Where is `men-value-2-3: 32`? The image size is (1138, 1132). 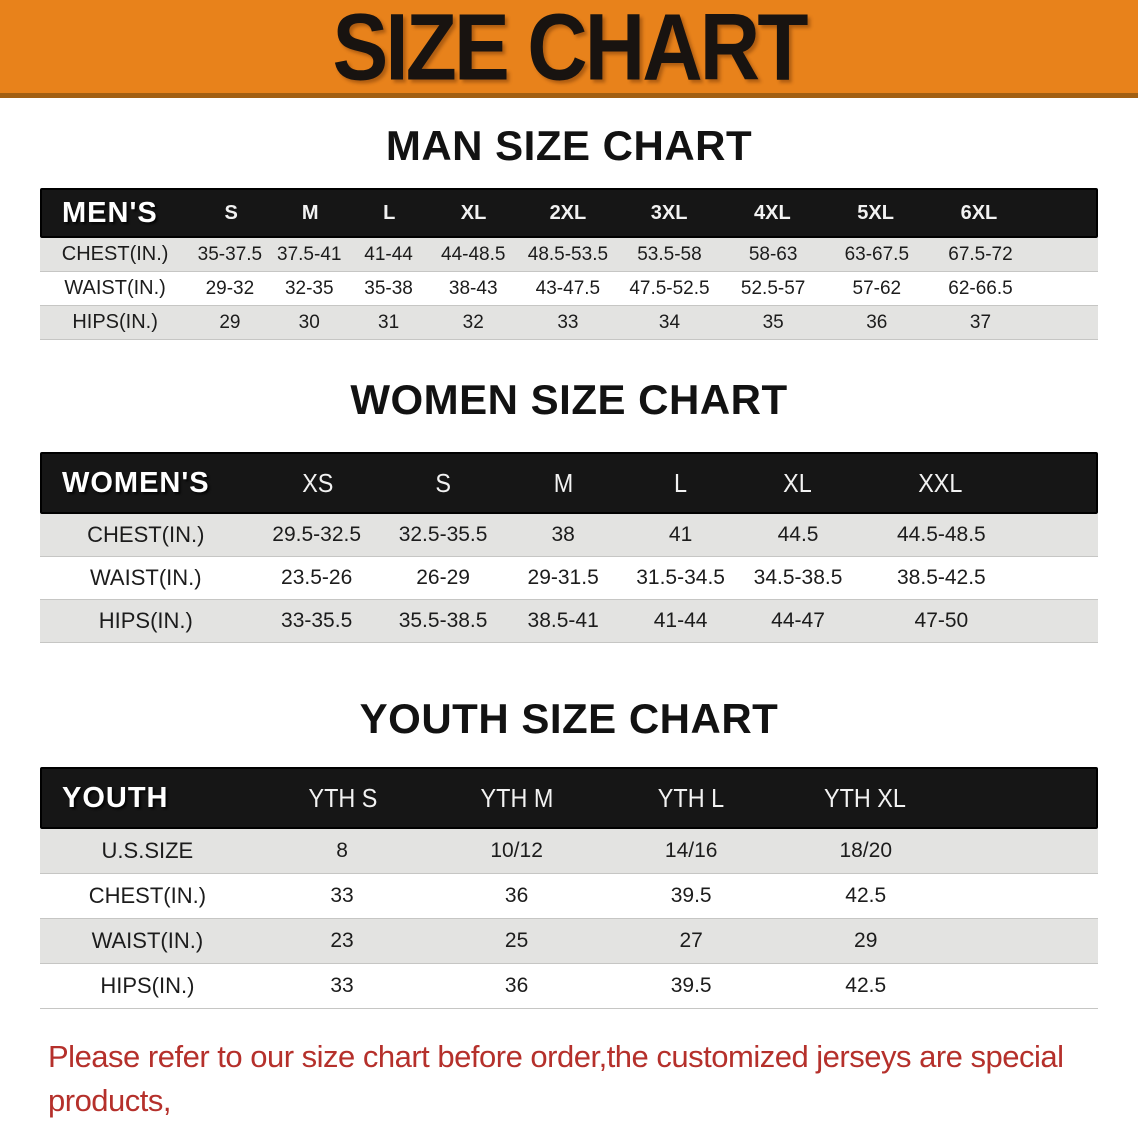
men-value-2-3: 32 is located at coordinates (473, 322).